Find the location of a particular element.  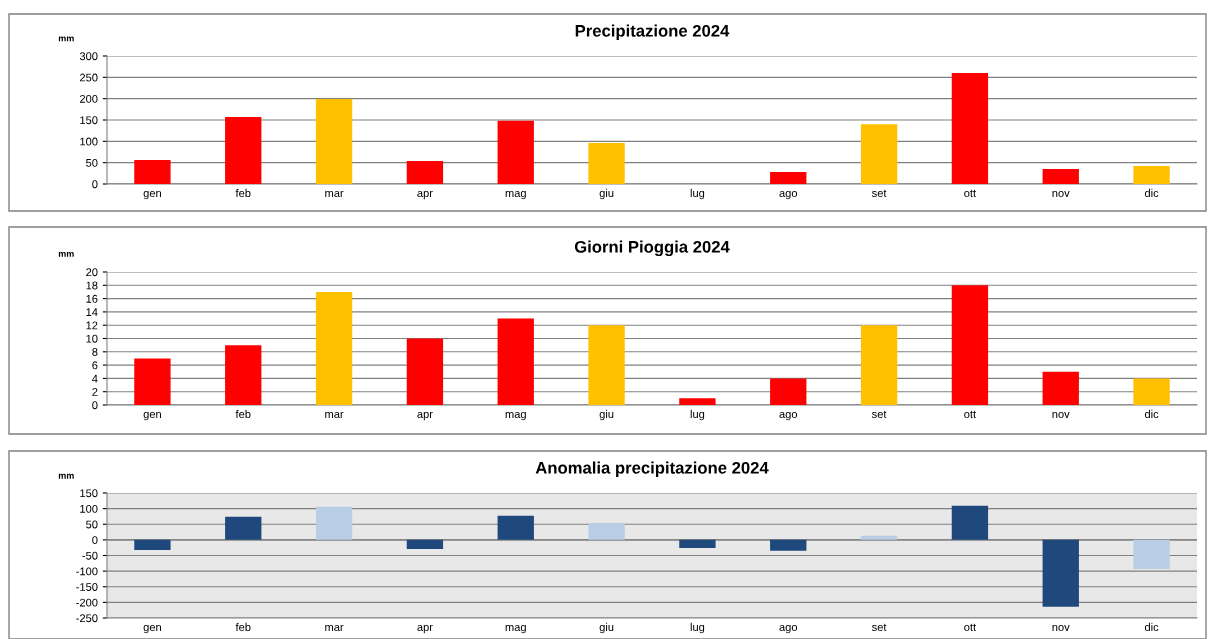

y-tick-label: 14 is located at coordinates (92, 312).